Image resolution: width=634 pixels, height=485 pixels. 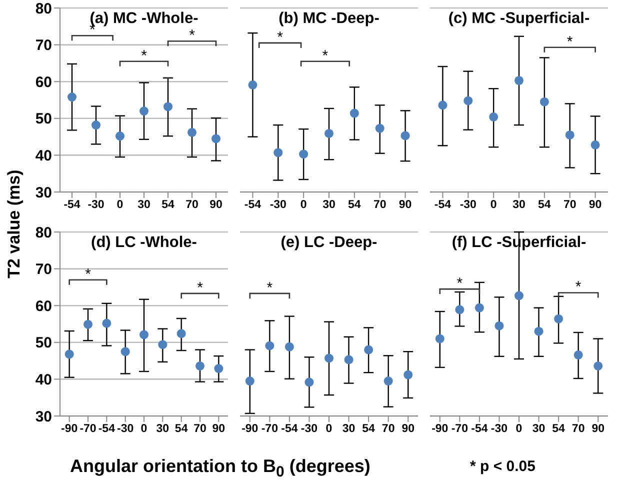 I want to click on chart-title: (d) LC -Whole-, so click(x=144, y=243).